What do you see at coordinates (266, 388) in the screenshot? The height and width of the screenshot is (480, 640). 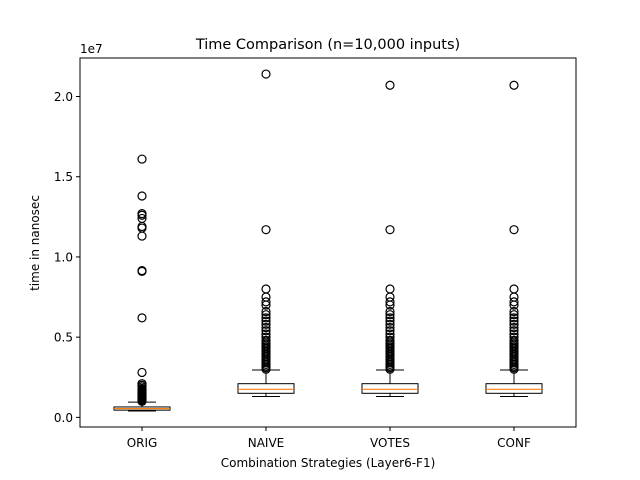 I see `box-naive` at bounding box center [266, 388].